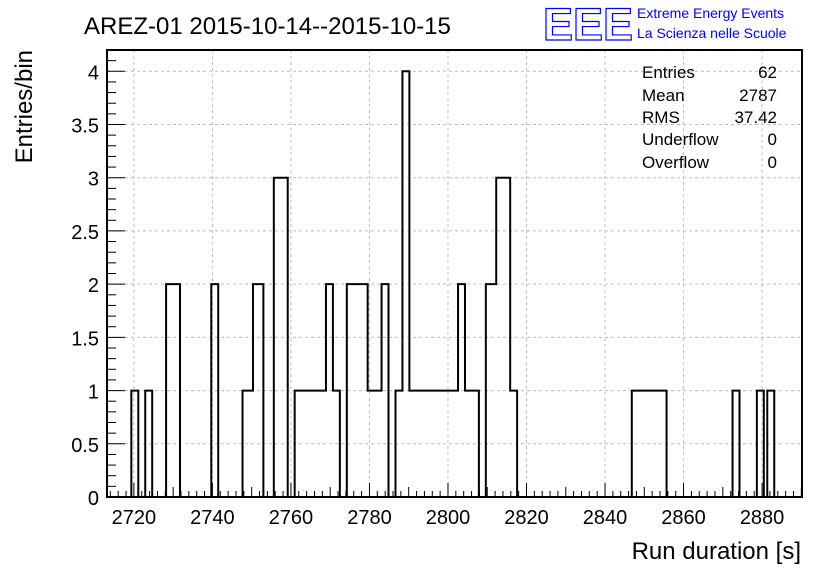  What do you see at coordinates (755, 117) in the screenshot?
I see `stats-rms-value: 37.42` at bounding box center [755, 117].